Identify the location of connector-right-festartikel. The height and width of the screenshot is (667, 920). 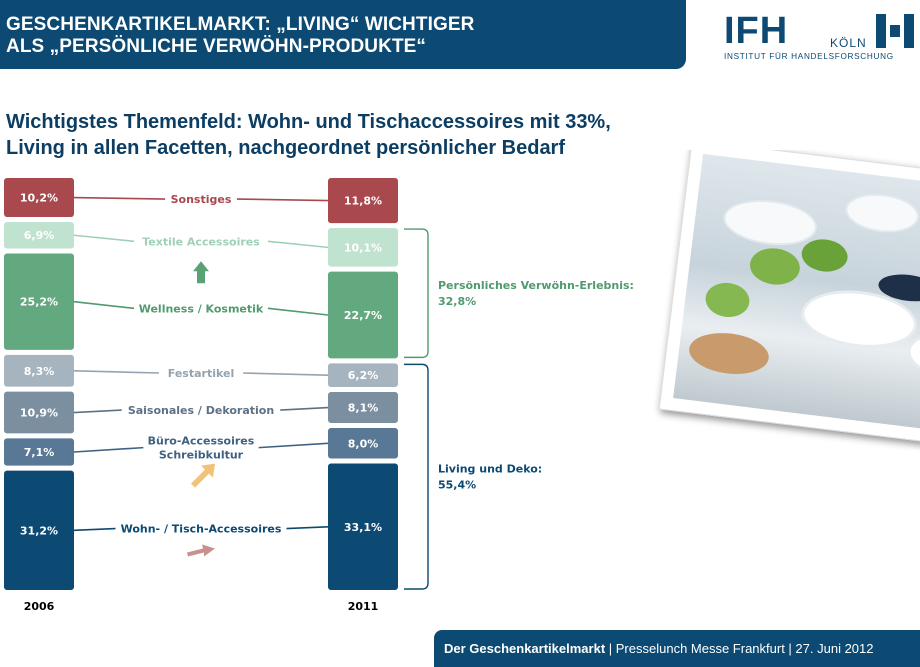
(286, 374).